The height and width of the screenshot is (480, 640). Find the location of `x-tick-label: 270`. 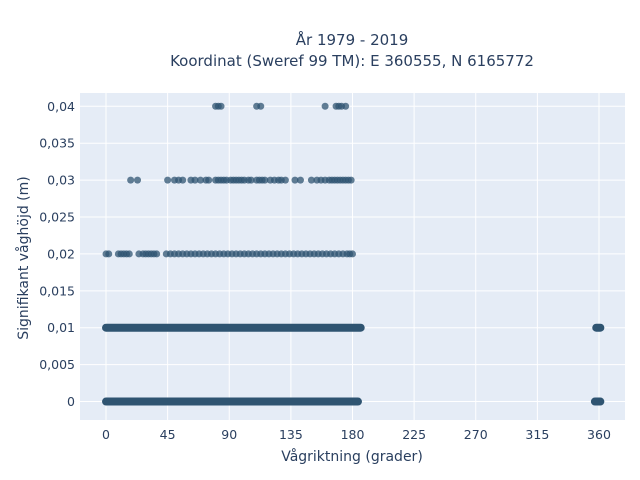

x-tick-label: 270 is located at coordinates (476, 434).